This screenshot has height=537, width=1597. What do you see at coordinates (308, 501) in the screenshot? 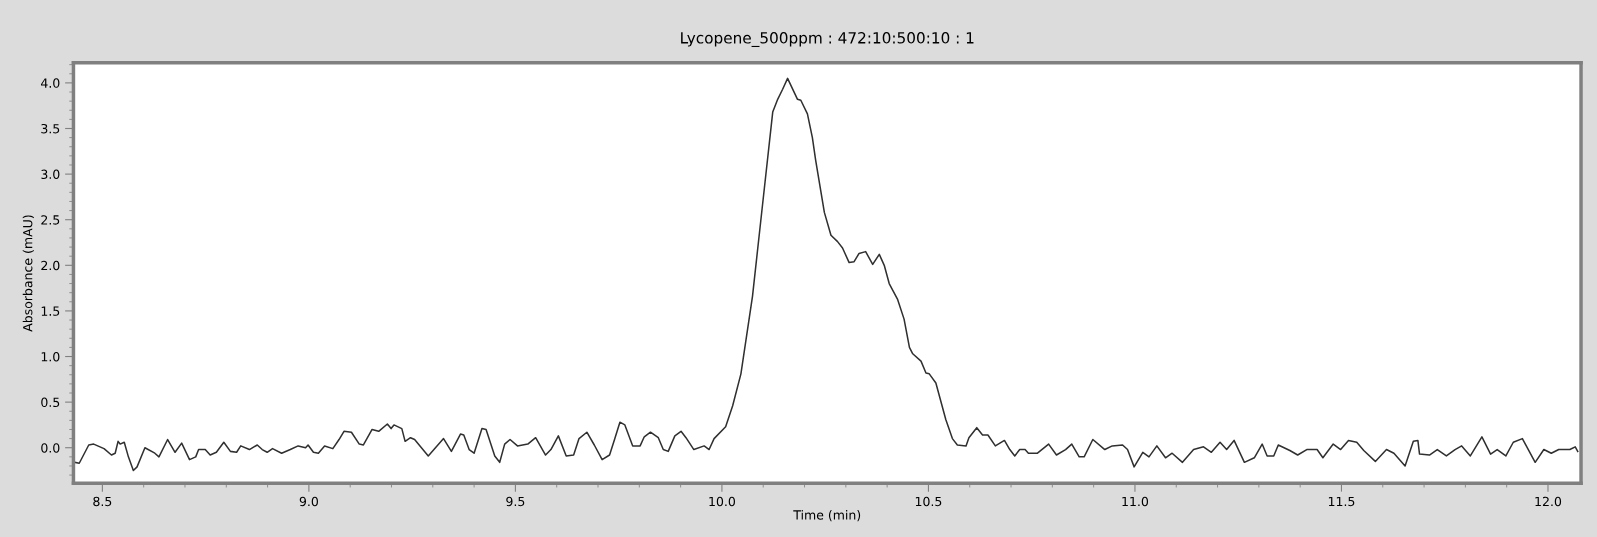
I see `x-tick-label: 9.0` at bounding box center [308, 501].